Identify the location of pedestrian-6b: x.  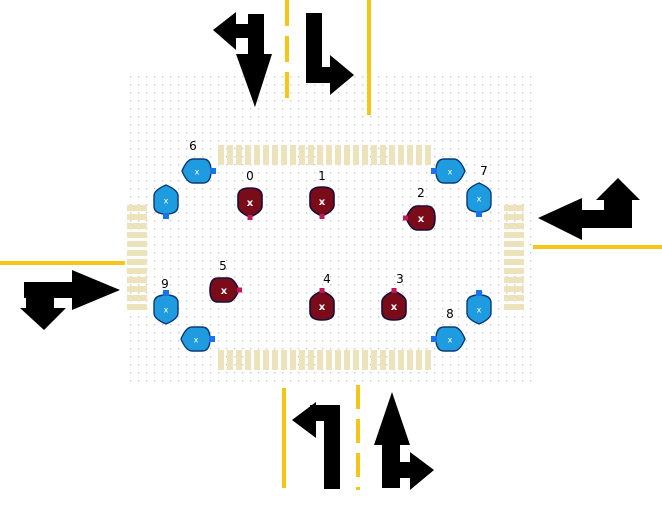
(166, 201).